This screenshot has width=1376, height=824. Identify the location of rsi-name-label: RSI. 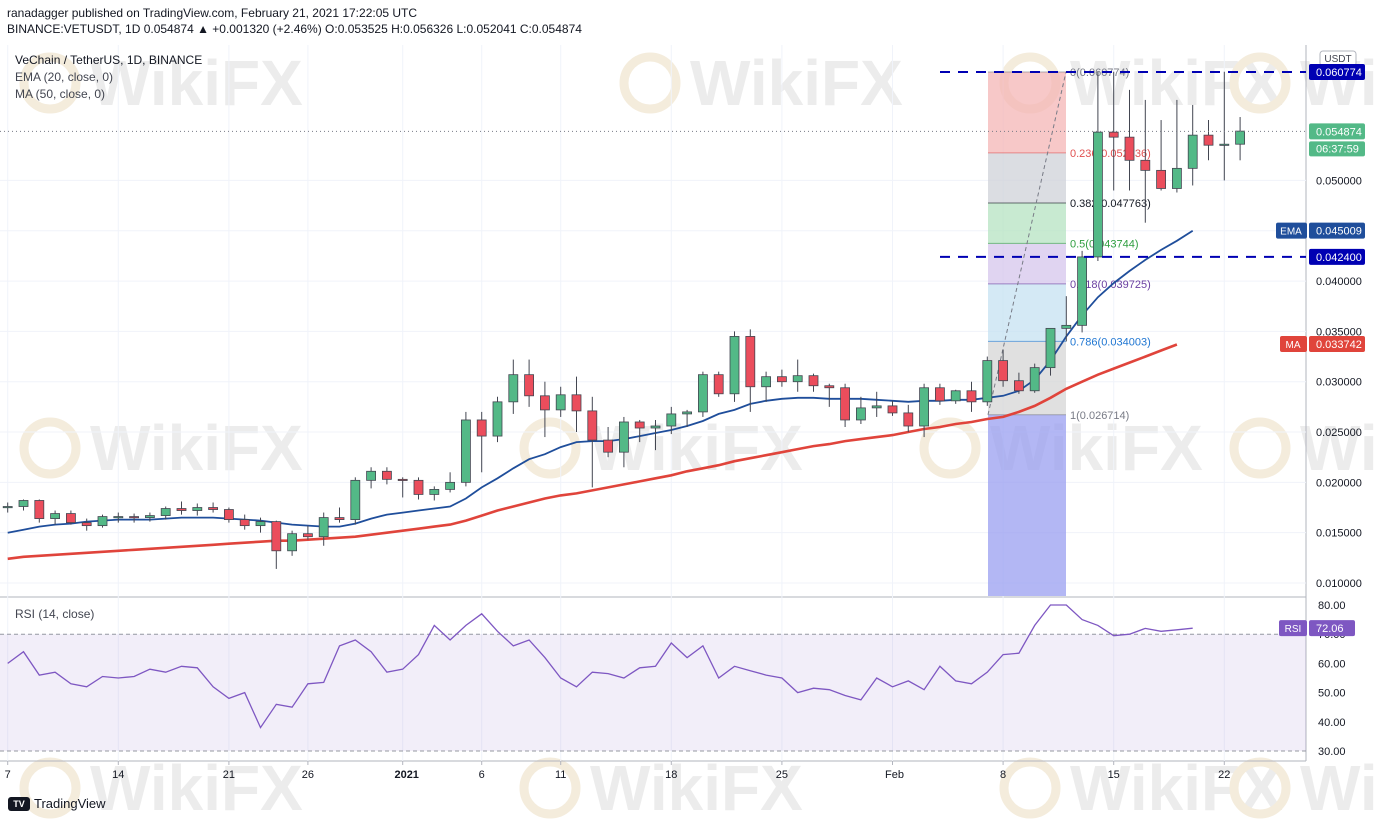
(1293, 629).